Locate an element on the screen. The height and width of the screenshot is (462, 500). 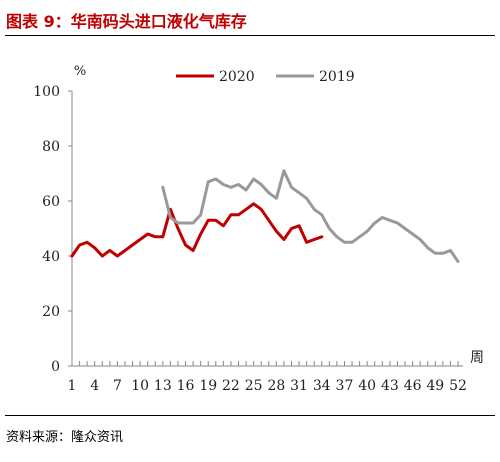
x-tick-label: 16 is located at coordinates (186, 386).